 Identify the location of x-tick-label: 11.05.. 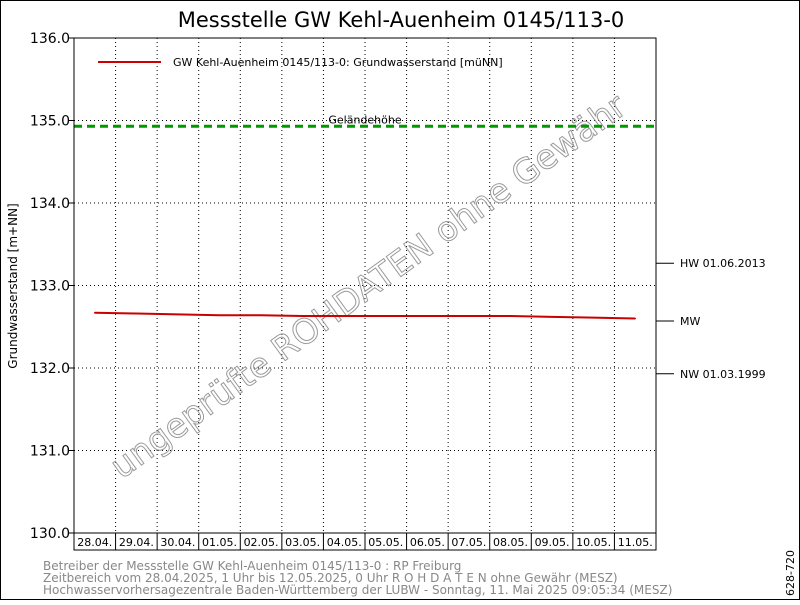
(635, 542).